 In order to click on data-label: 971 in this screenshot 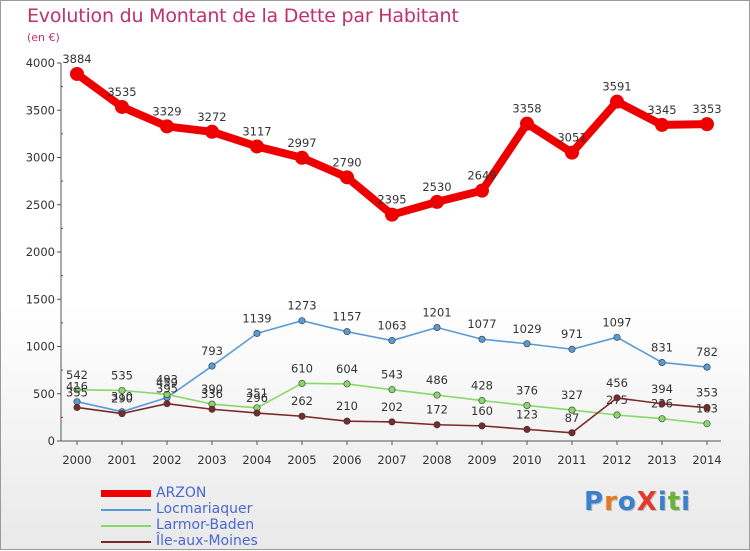, I will do `click(572, 334)`.